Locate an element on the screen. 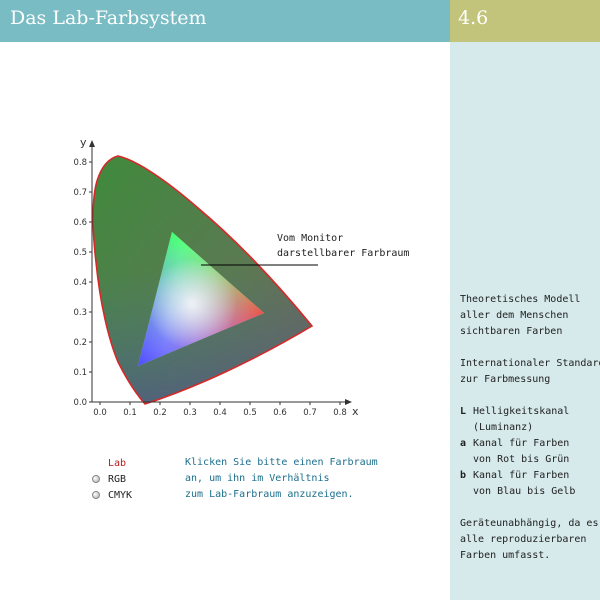  color-space-selector: Lab RGB CMYK is located at coordinates (112, 479).